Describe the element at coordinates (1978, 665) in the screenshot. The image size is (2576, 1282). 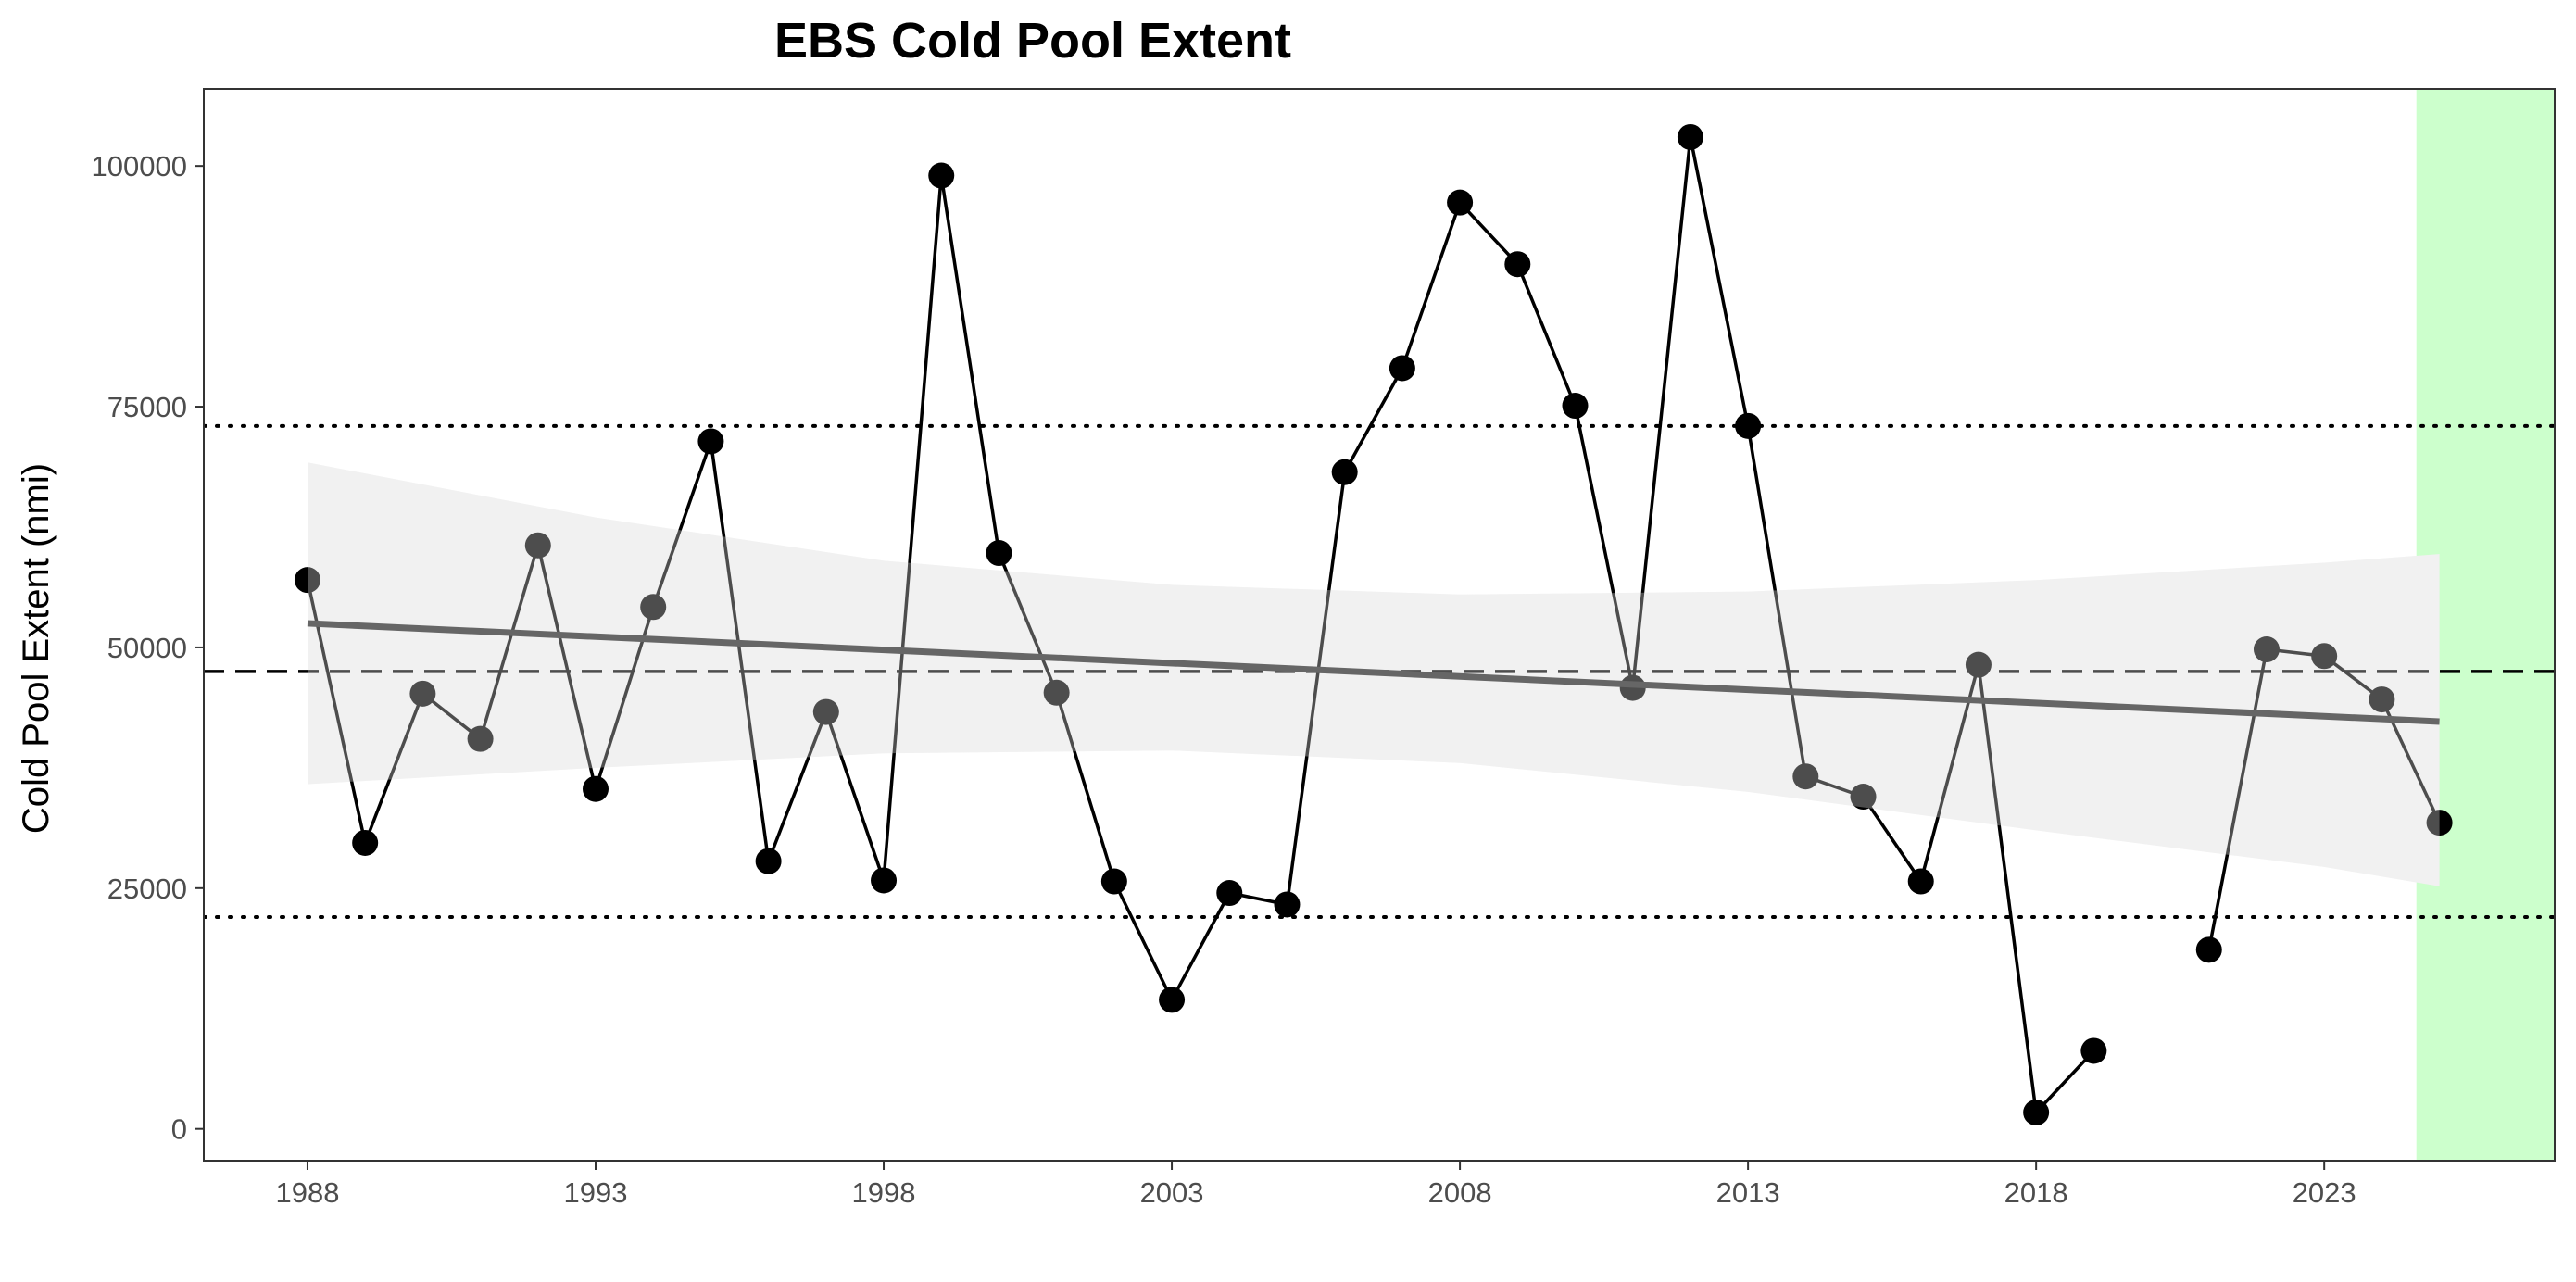
I see `data-point-2017` at that location.